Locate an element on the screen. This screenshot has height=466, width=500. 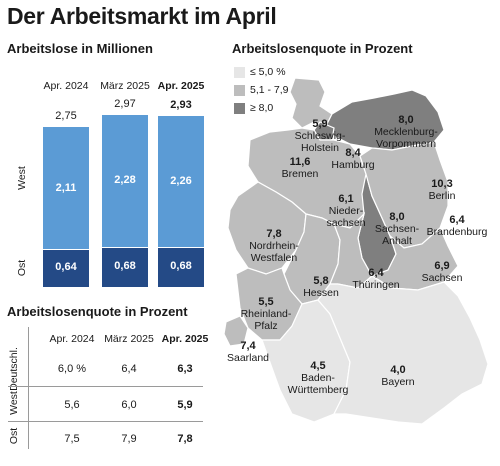
legend-label: ≥ 8,0 is located at coordinates (262, 108).